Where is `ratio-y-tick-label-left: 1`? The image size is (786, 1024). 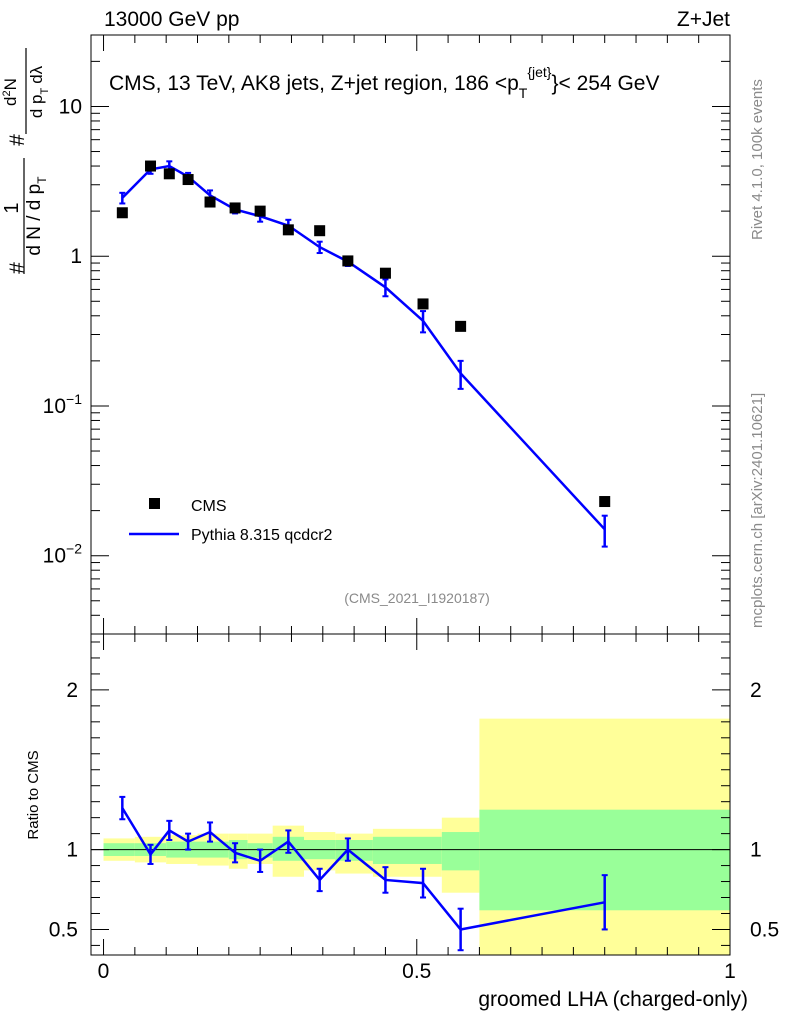 ratio-y-tick-label-left: 1 is located at coordinates (72, 850).